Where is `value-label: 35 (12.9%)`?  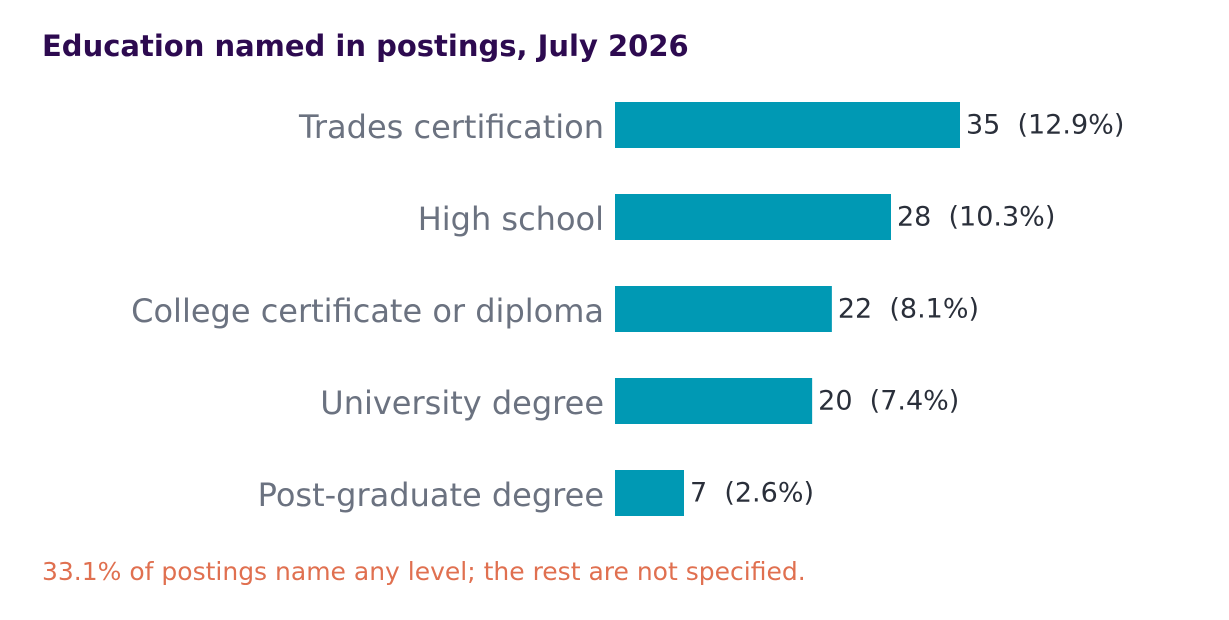
value-label: 35 (12.9%) is located at coordinates (1045, 125).